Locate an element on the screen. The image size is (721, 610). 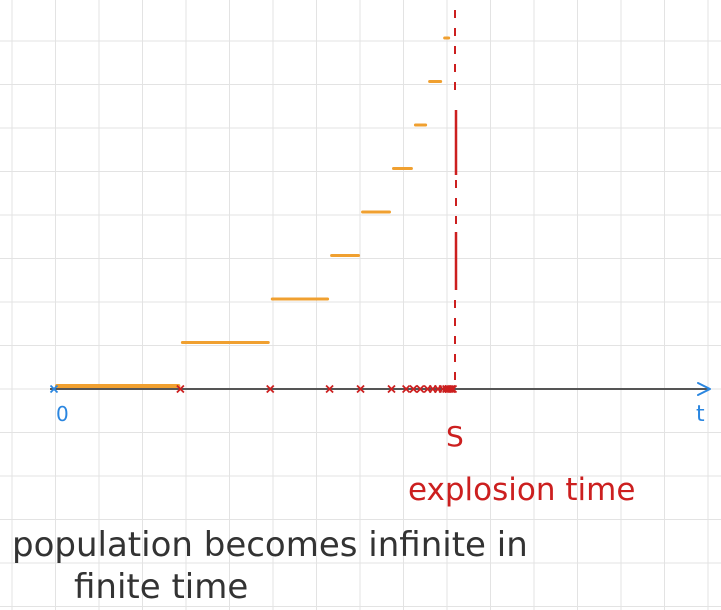
origin-mark-stroke is located at coordinates (54, 389).